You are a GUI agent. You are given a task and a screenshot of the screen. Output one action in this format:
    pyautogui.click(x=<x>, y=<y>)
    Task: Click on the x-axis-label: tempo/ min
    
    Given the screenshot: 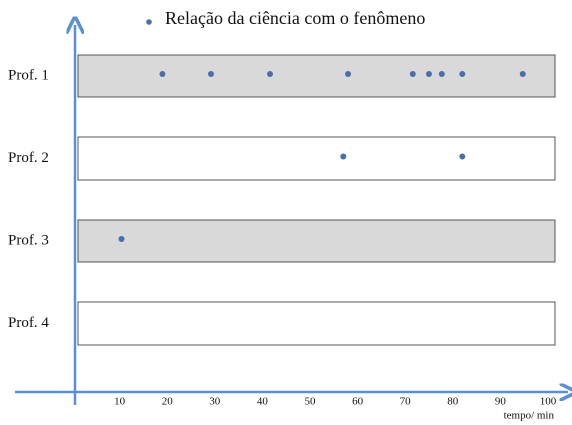 What is the action you would take?
    pyautogui.click(x=529, y=416)
    